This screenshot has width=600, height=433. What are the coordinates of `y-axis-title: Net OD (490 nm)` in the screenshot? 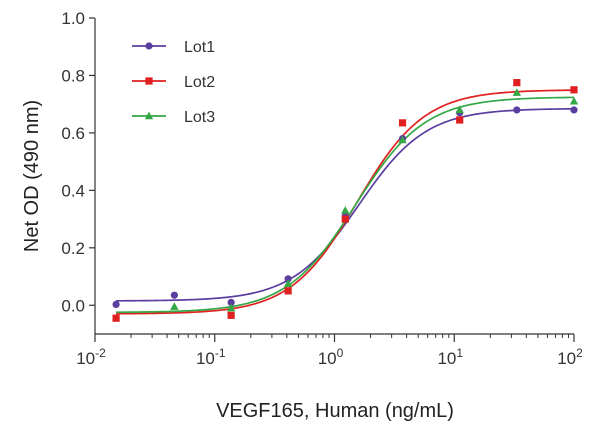 It's located at (32, 176).